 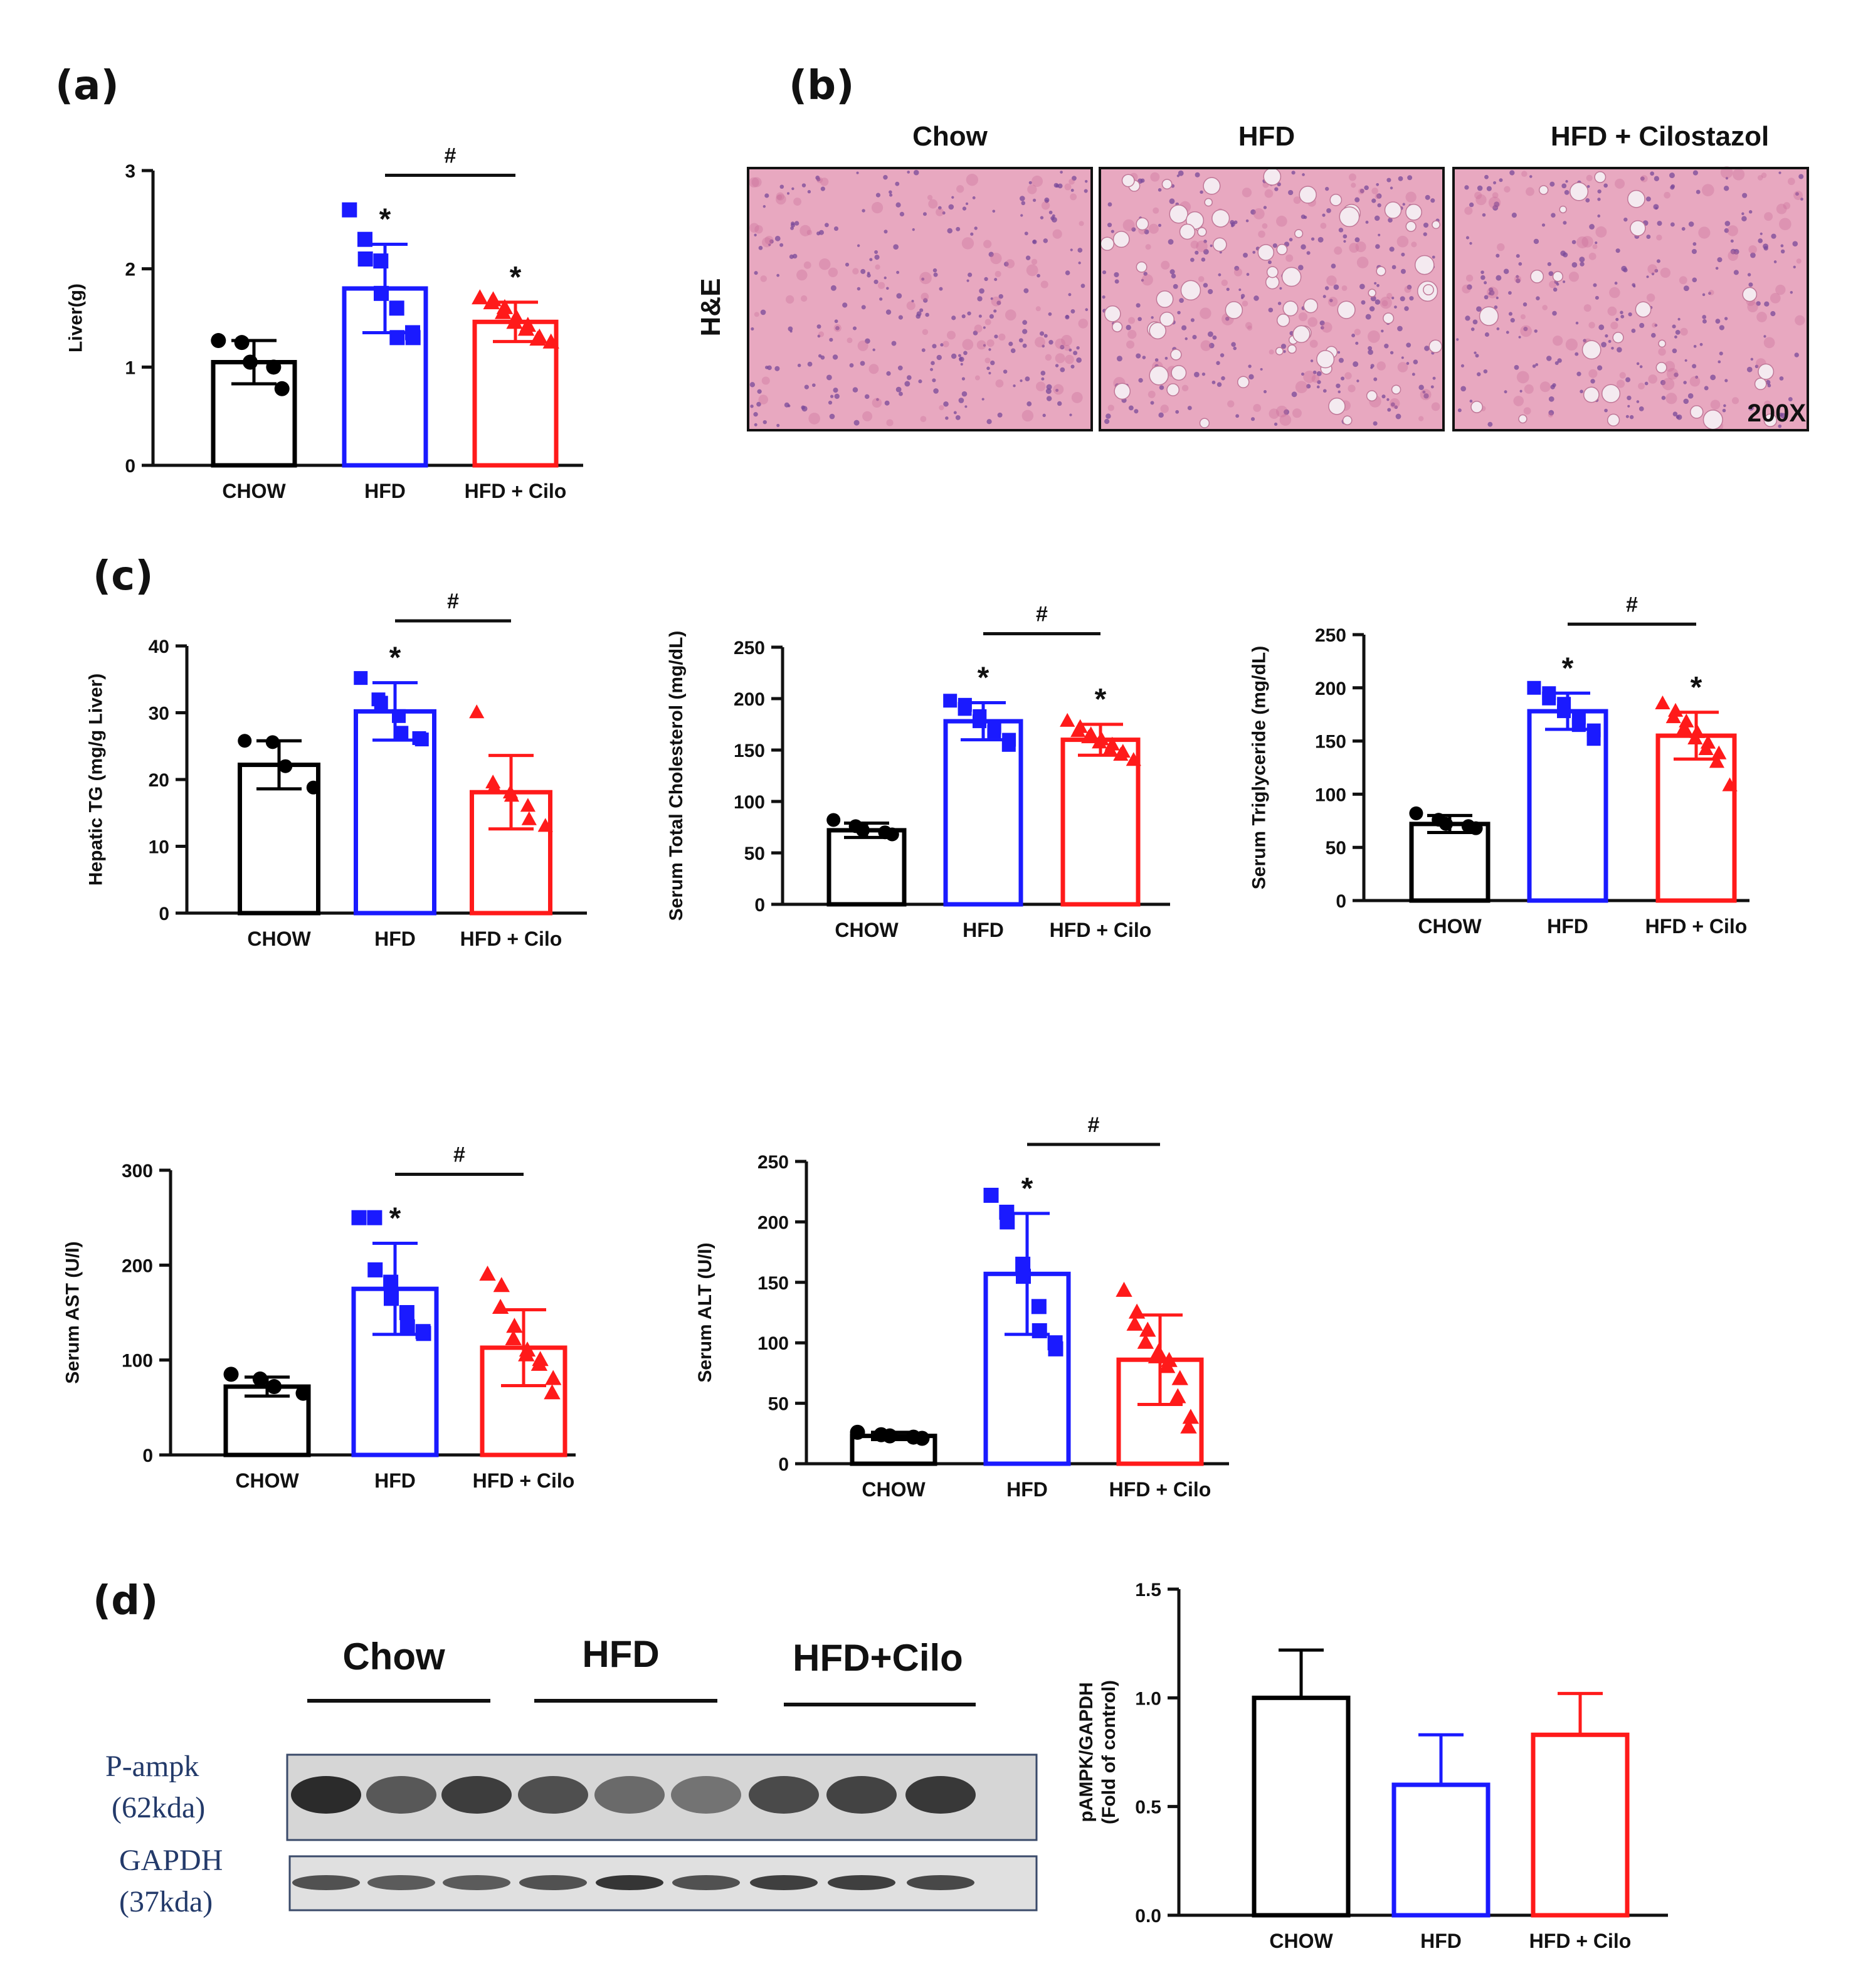 What do you see at coordinates (130, 368) in the screenshot?
I see `y-tick-label: 1` at bounding box center [130, 368].